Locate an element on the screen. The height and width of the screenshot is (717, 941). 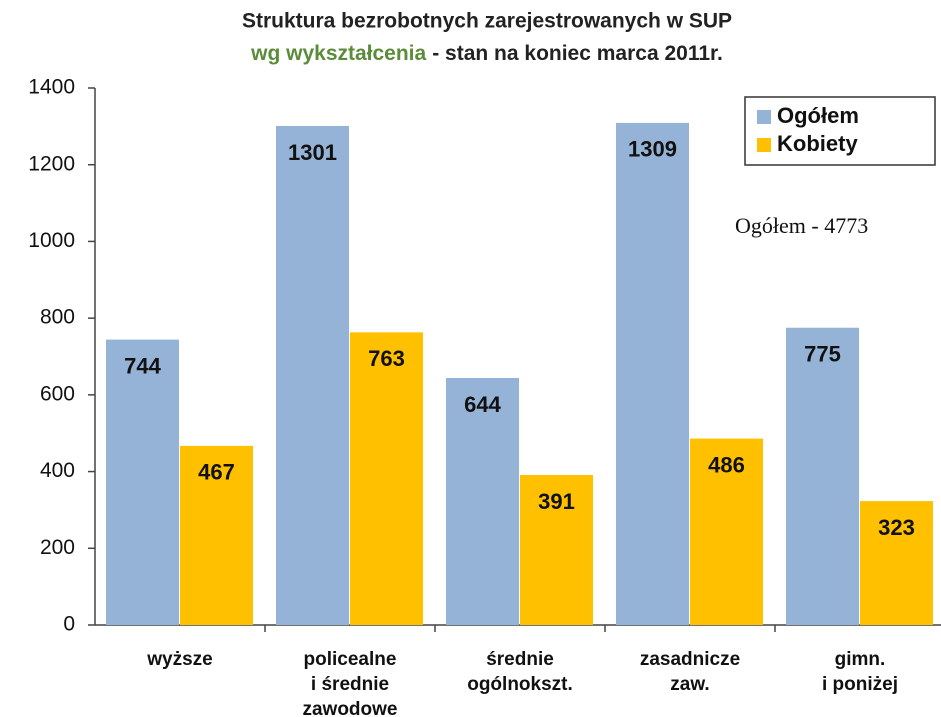
data-label: 486 is located at coordinates (726, 464).